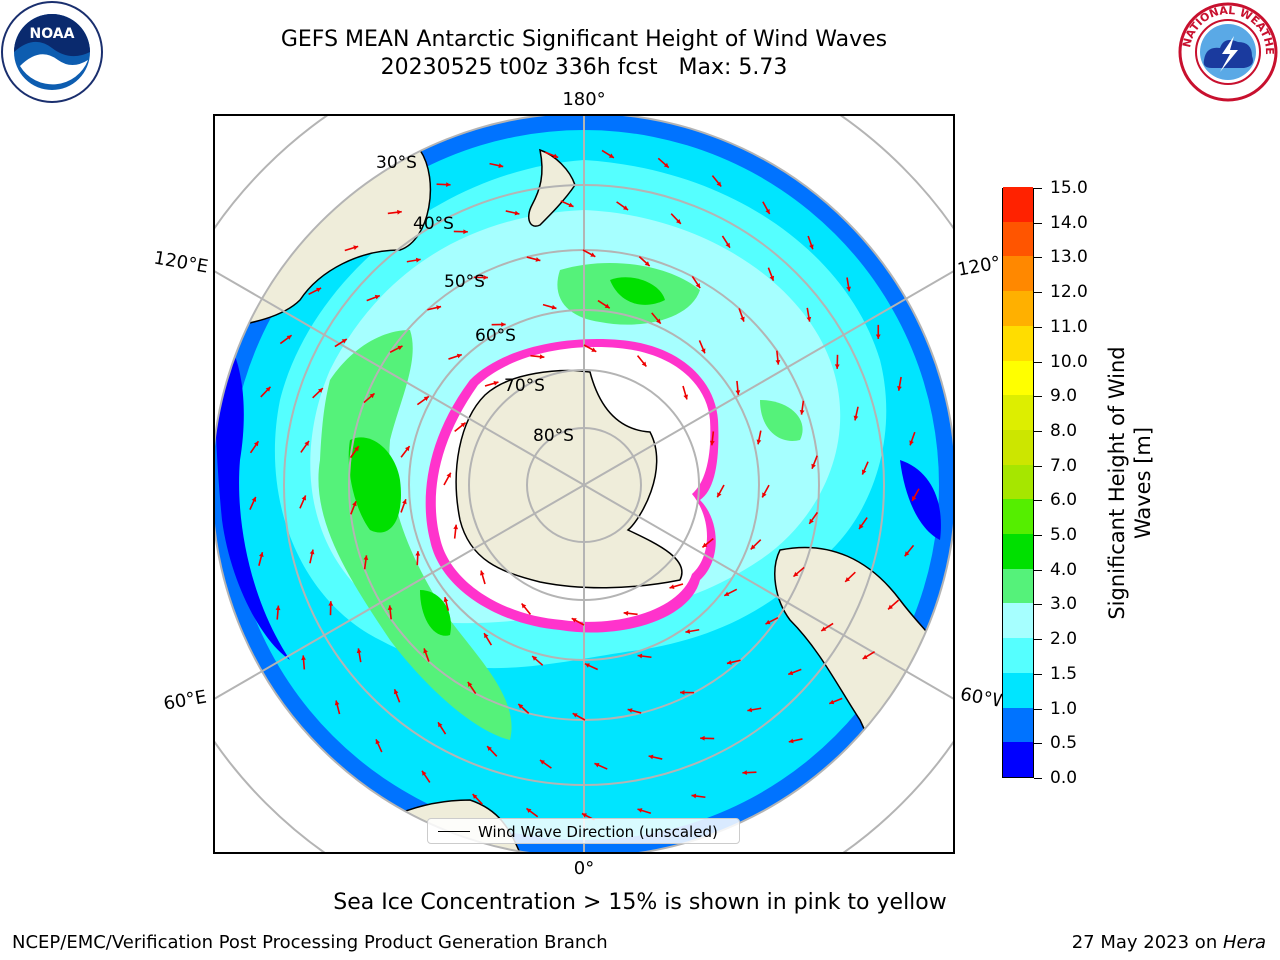 The image size is (1280, 960). I want to click on noaa-logo-text: NOAA, so click(52, 34).